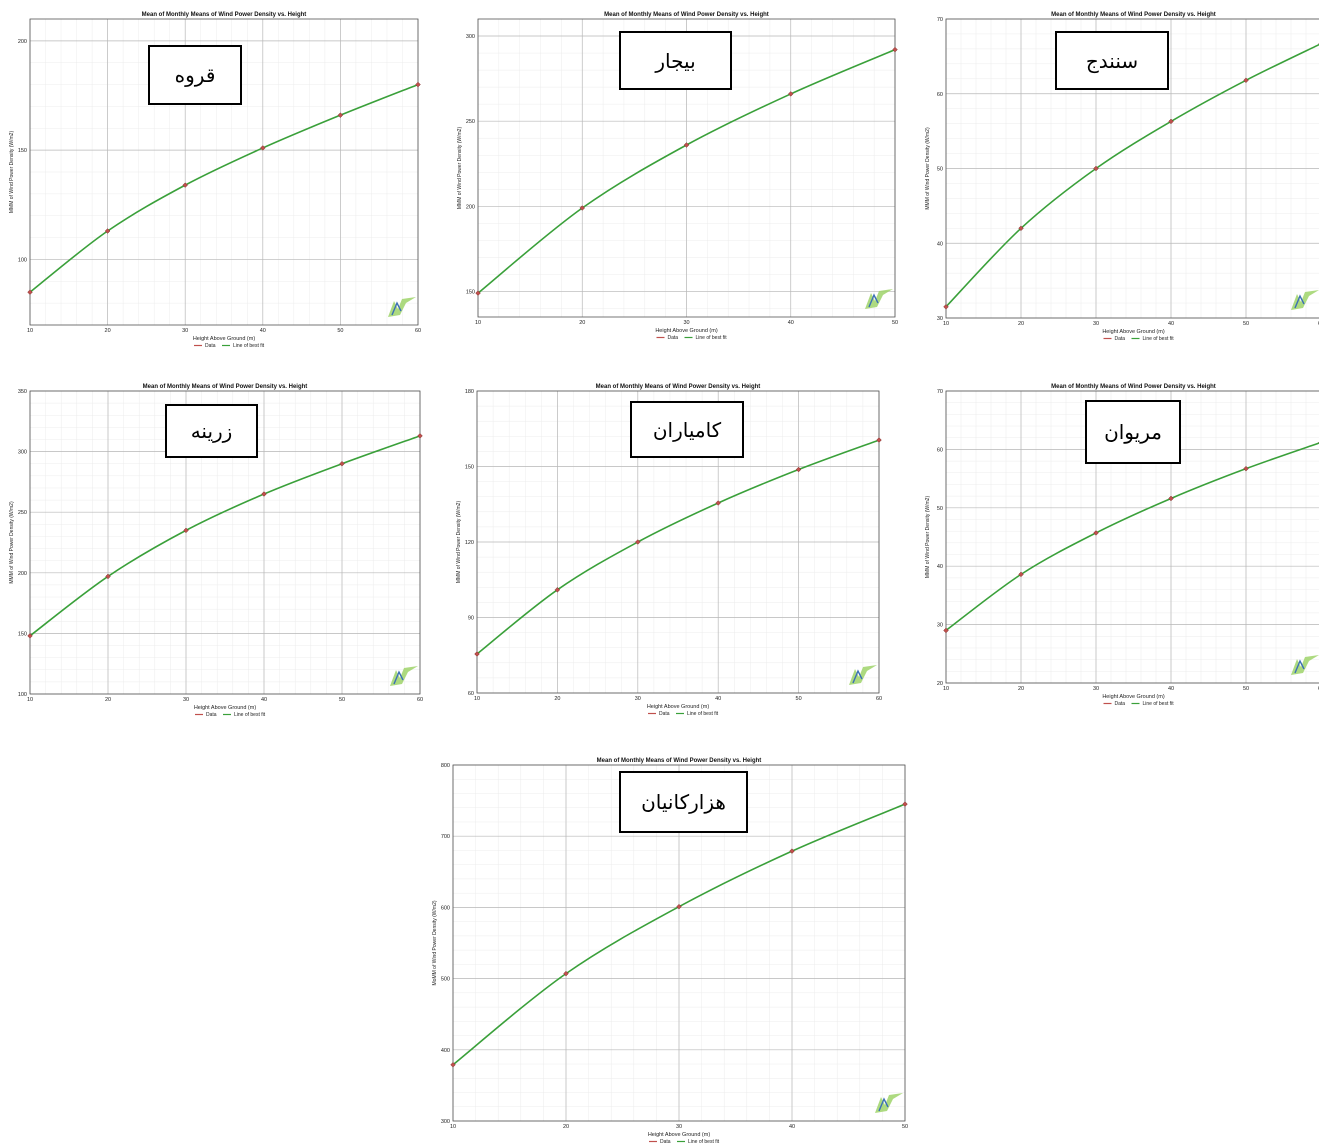 This screenshot has height=1146, width=1319. Describe the element at coordinates (453, 1127) in the screenshot. I see `x-tick-label: 10` at that location.